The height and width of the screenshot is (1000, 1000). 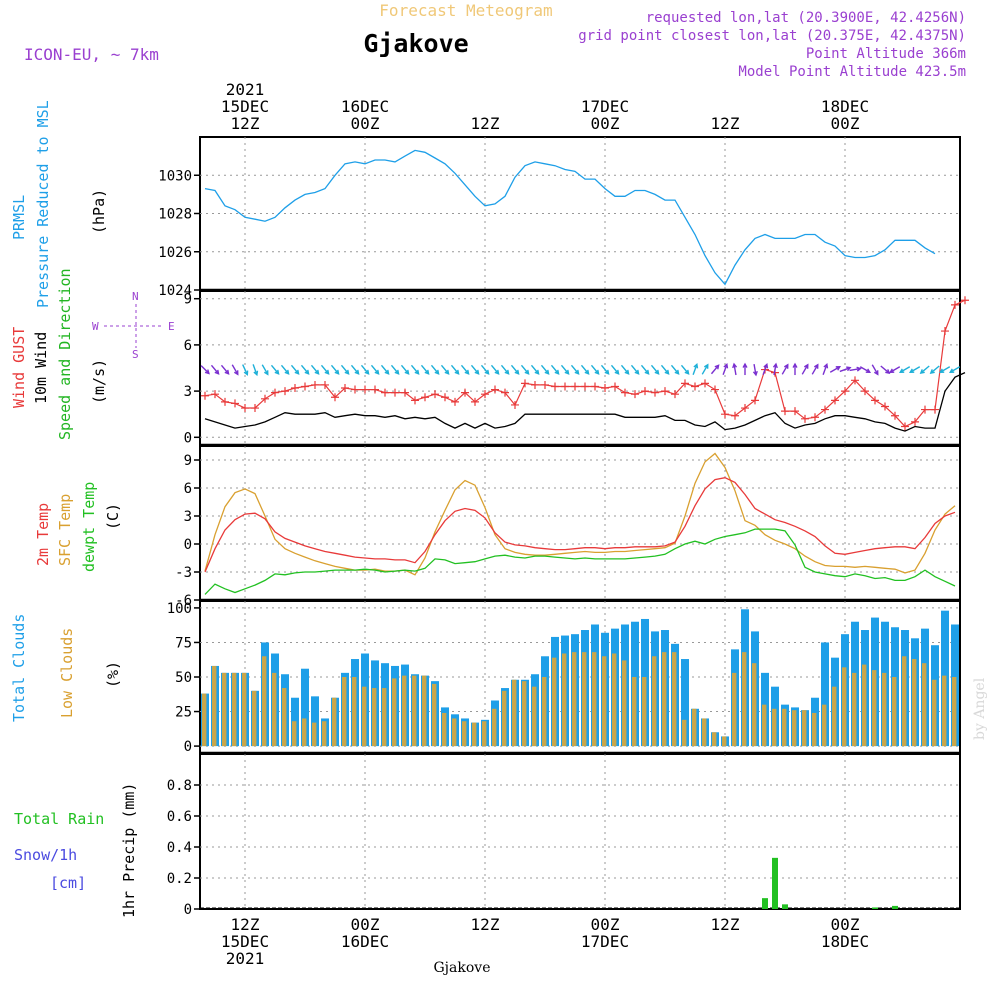 I want to click on precip-ytick-label: 0.6, so click(x=179, y=817).